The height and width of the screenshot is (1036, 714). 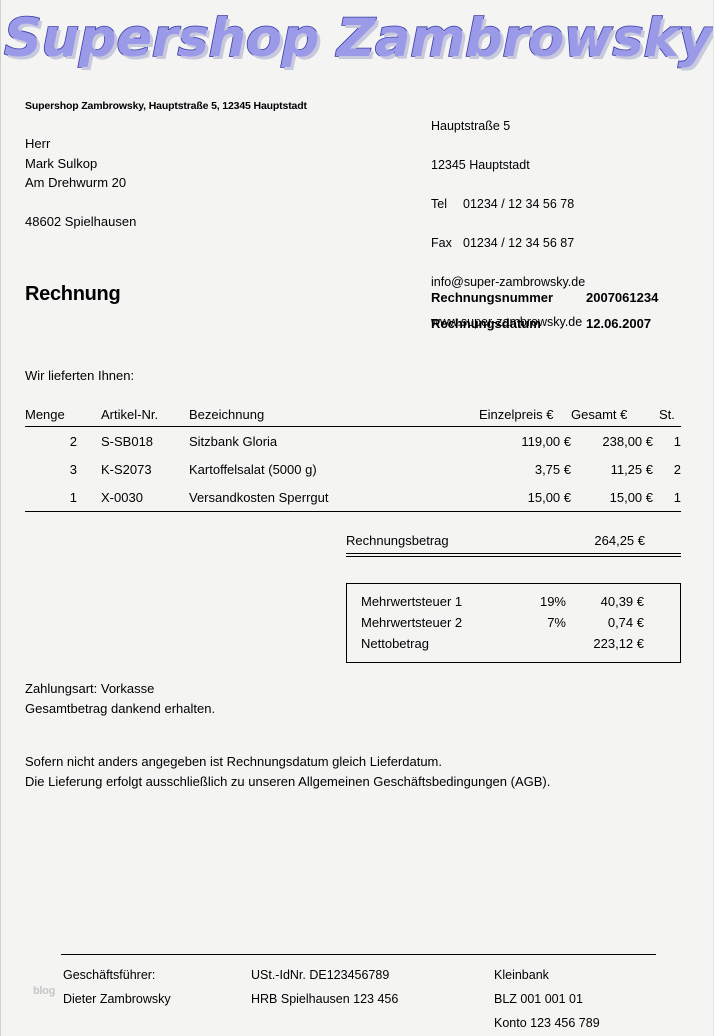 What do you see at coordinates (486, 323) in the screenshot?
I see `invoice-date-label: Rechnungsdatum` at bounding box center [486, 323].